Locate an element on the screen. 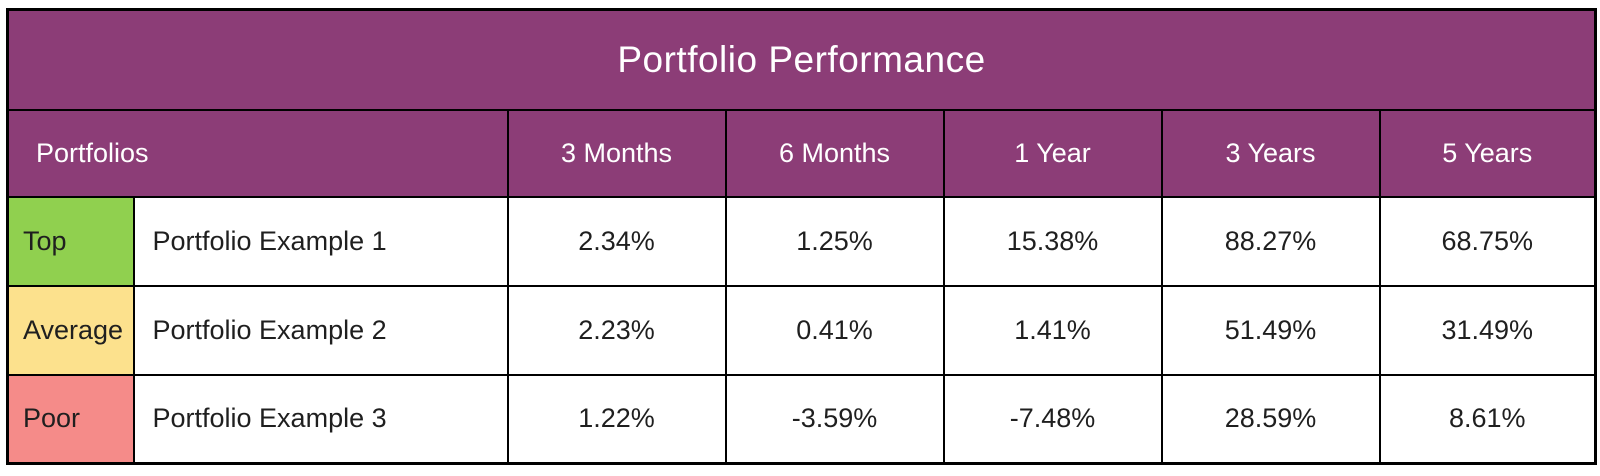 The height and width of the screenshot is (476, 1600). value-3-years: 28.59% is located at coordinates (1270, 419).